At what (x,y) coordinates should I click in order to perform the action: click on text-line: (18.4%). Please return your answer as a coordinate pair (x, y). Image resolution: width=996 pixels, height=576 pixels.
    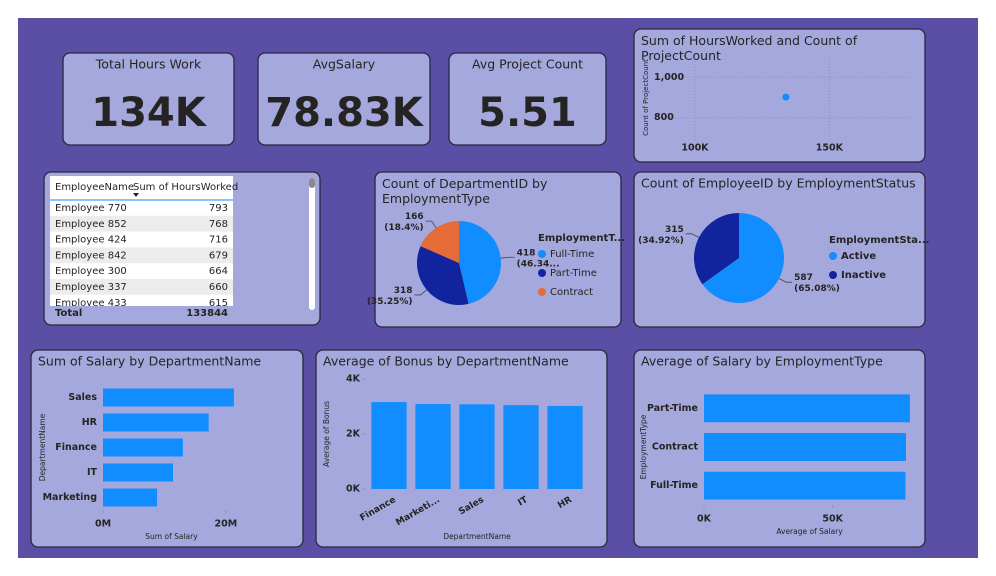
    Looking at the image, I should click on (403, 228).